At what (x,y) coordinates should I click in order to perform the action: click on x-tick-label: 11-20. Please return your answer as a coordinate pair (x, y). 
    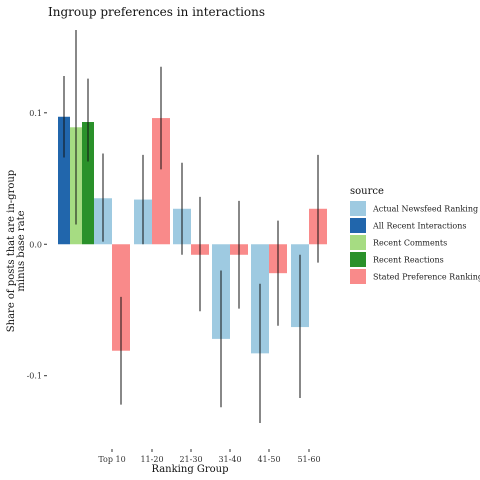
    Looking at the image, I should click on (151, 459).